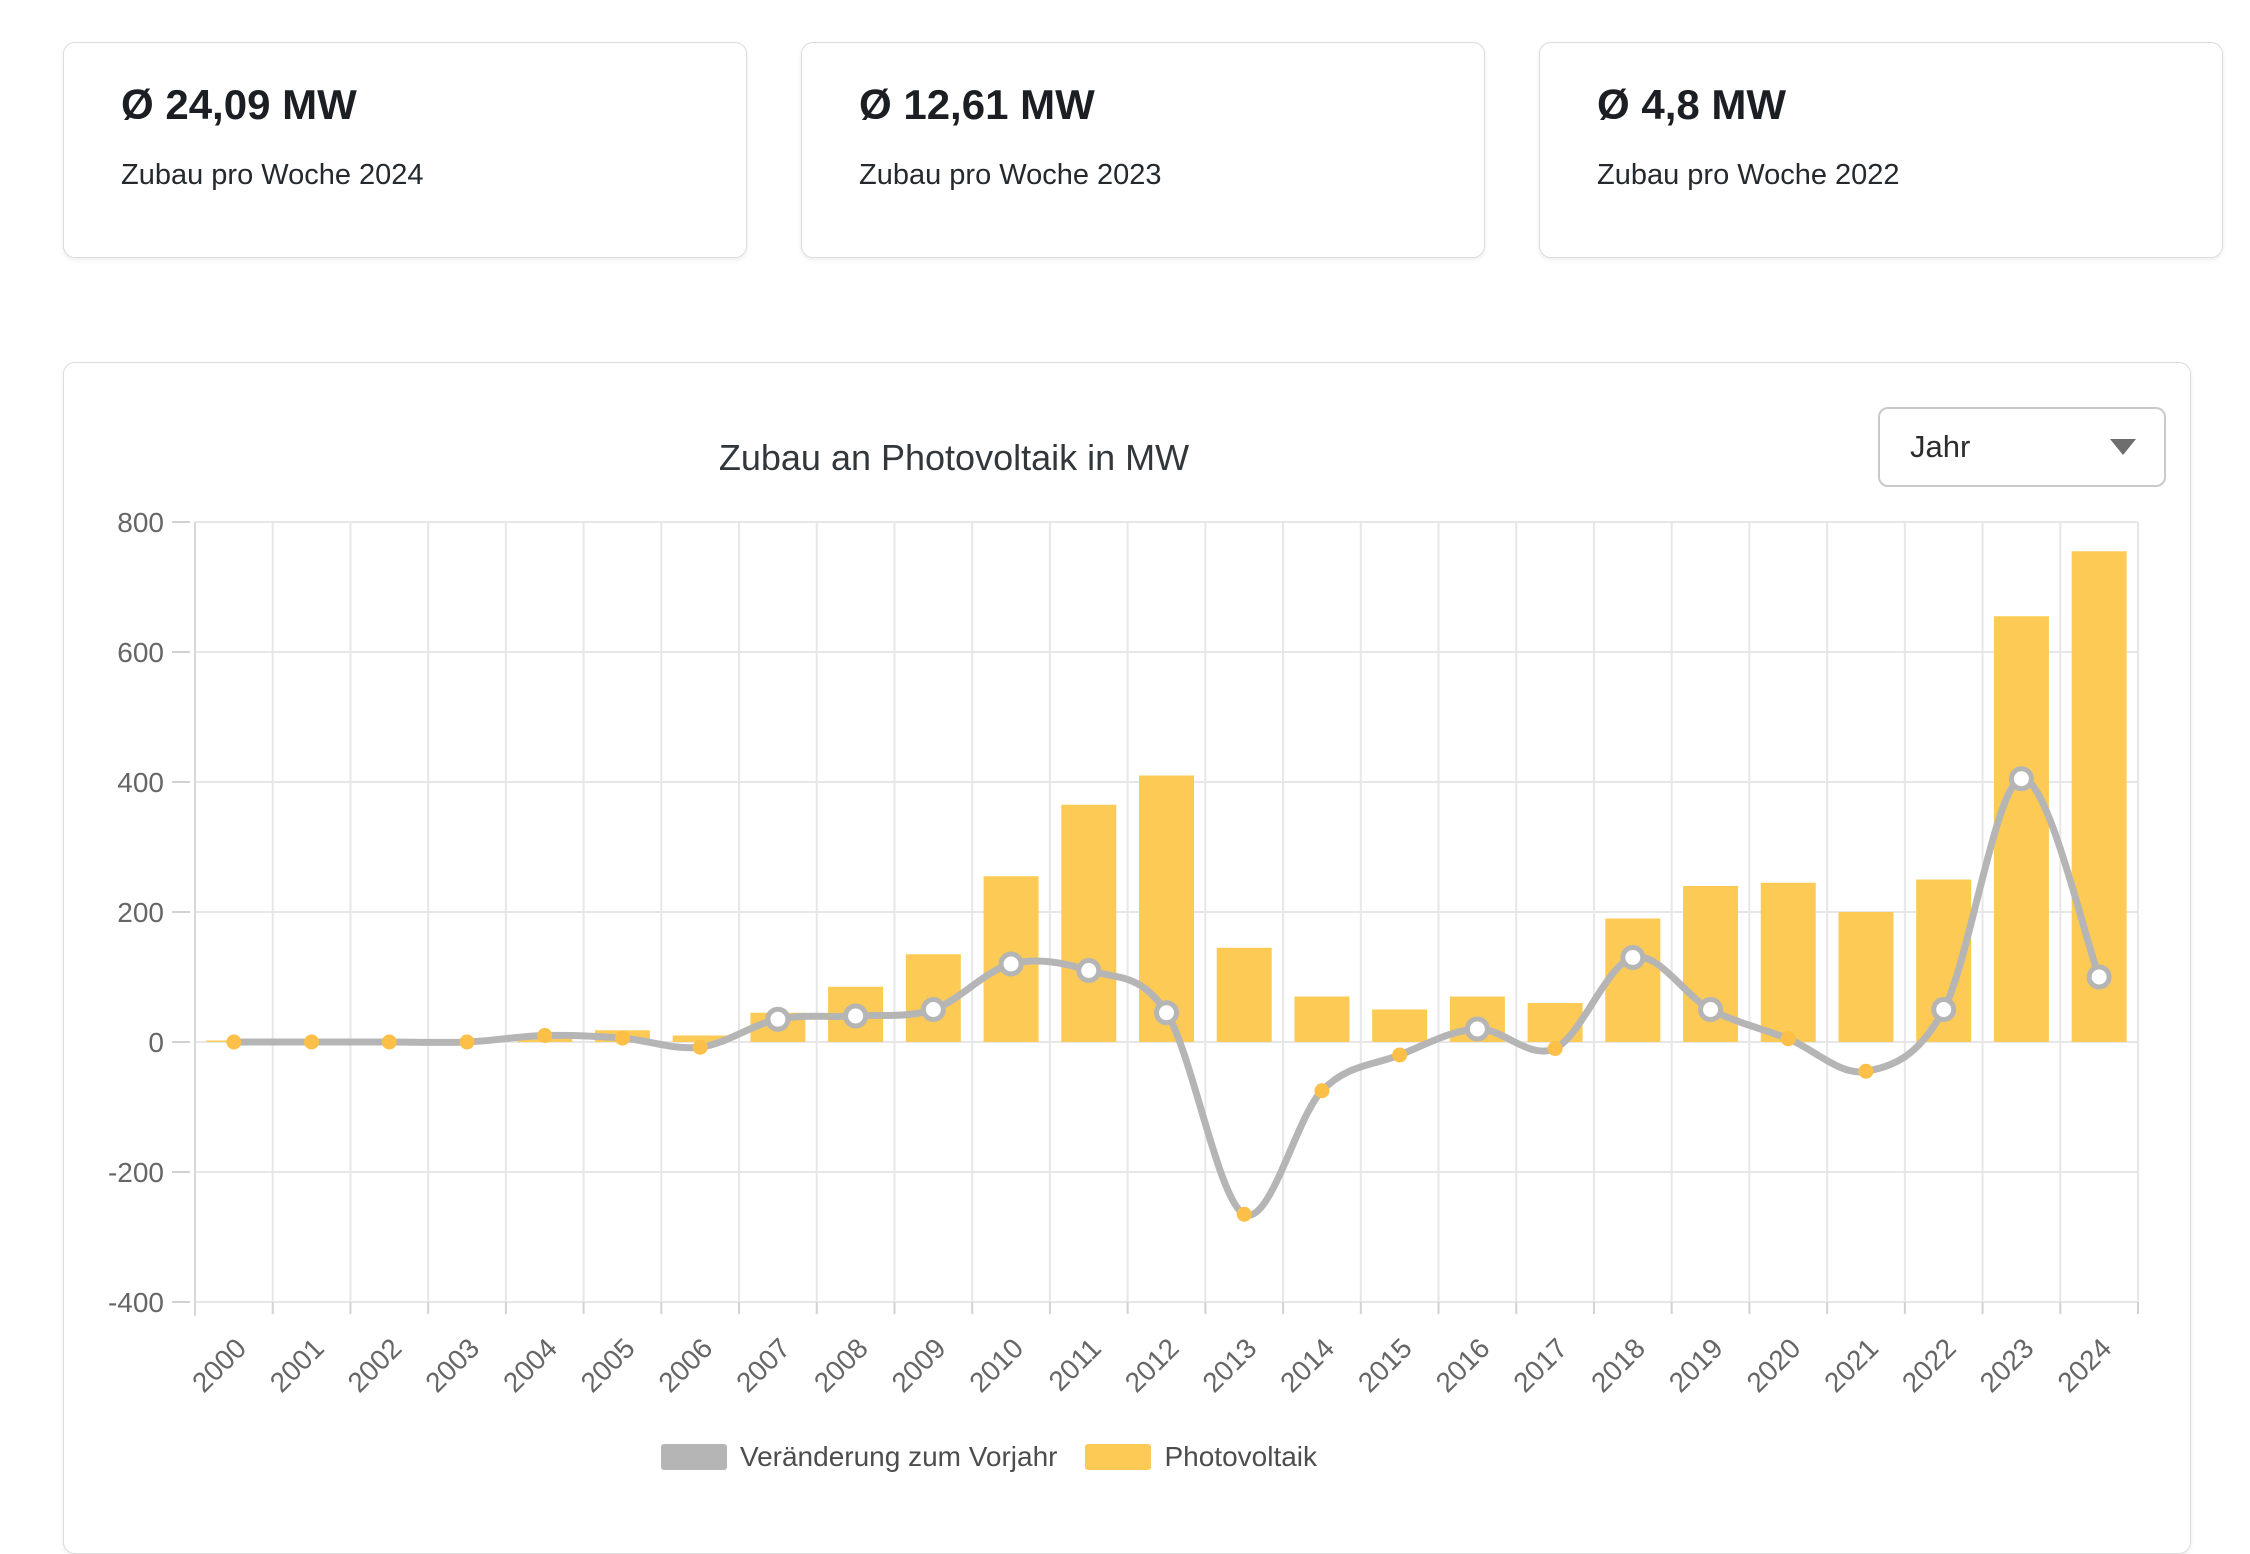 This screenshot has width=2250, height=1554. I want to click on line-marker-2009, so click(933, 1009).